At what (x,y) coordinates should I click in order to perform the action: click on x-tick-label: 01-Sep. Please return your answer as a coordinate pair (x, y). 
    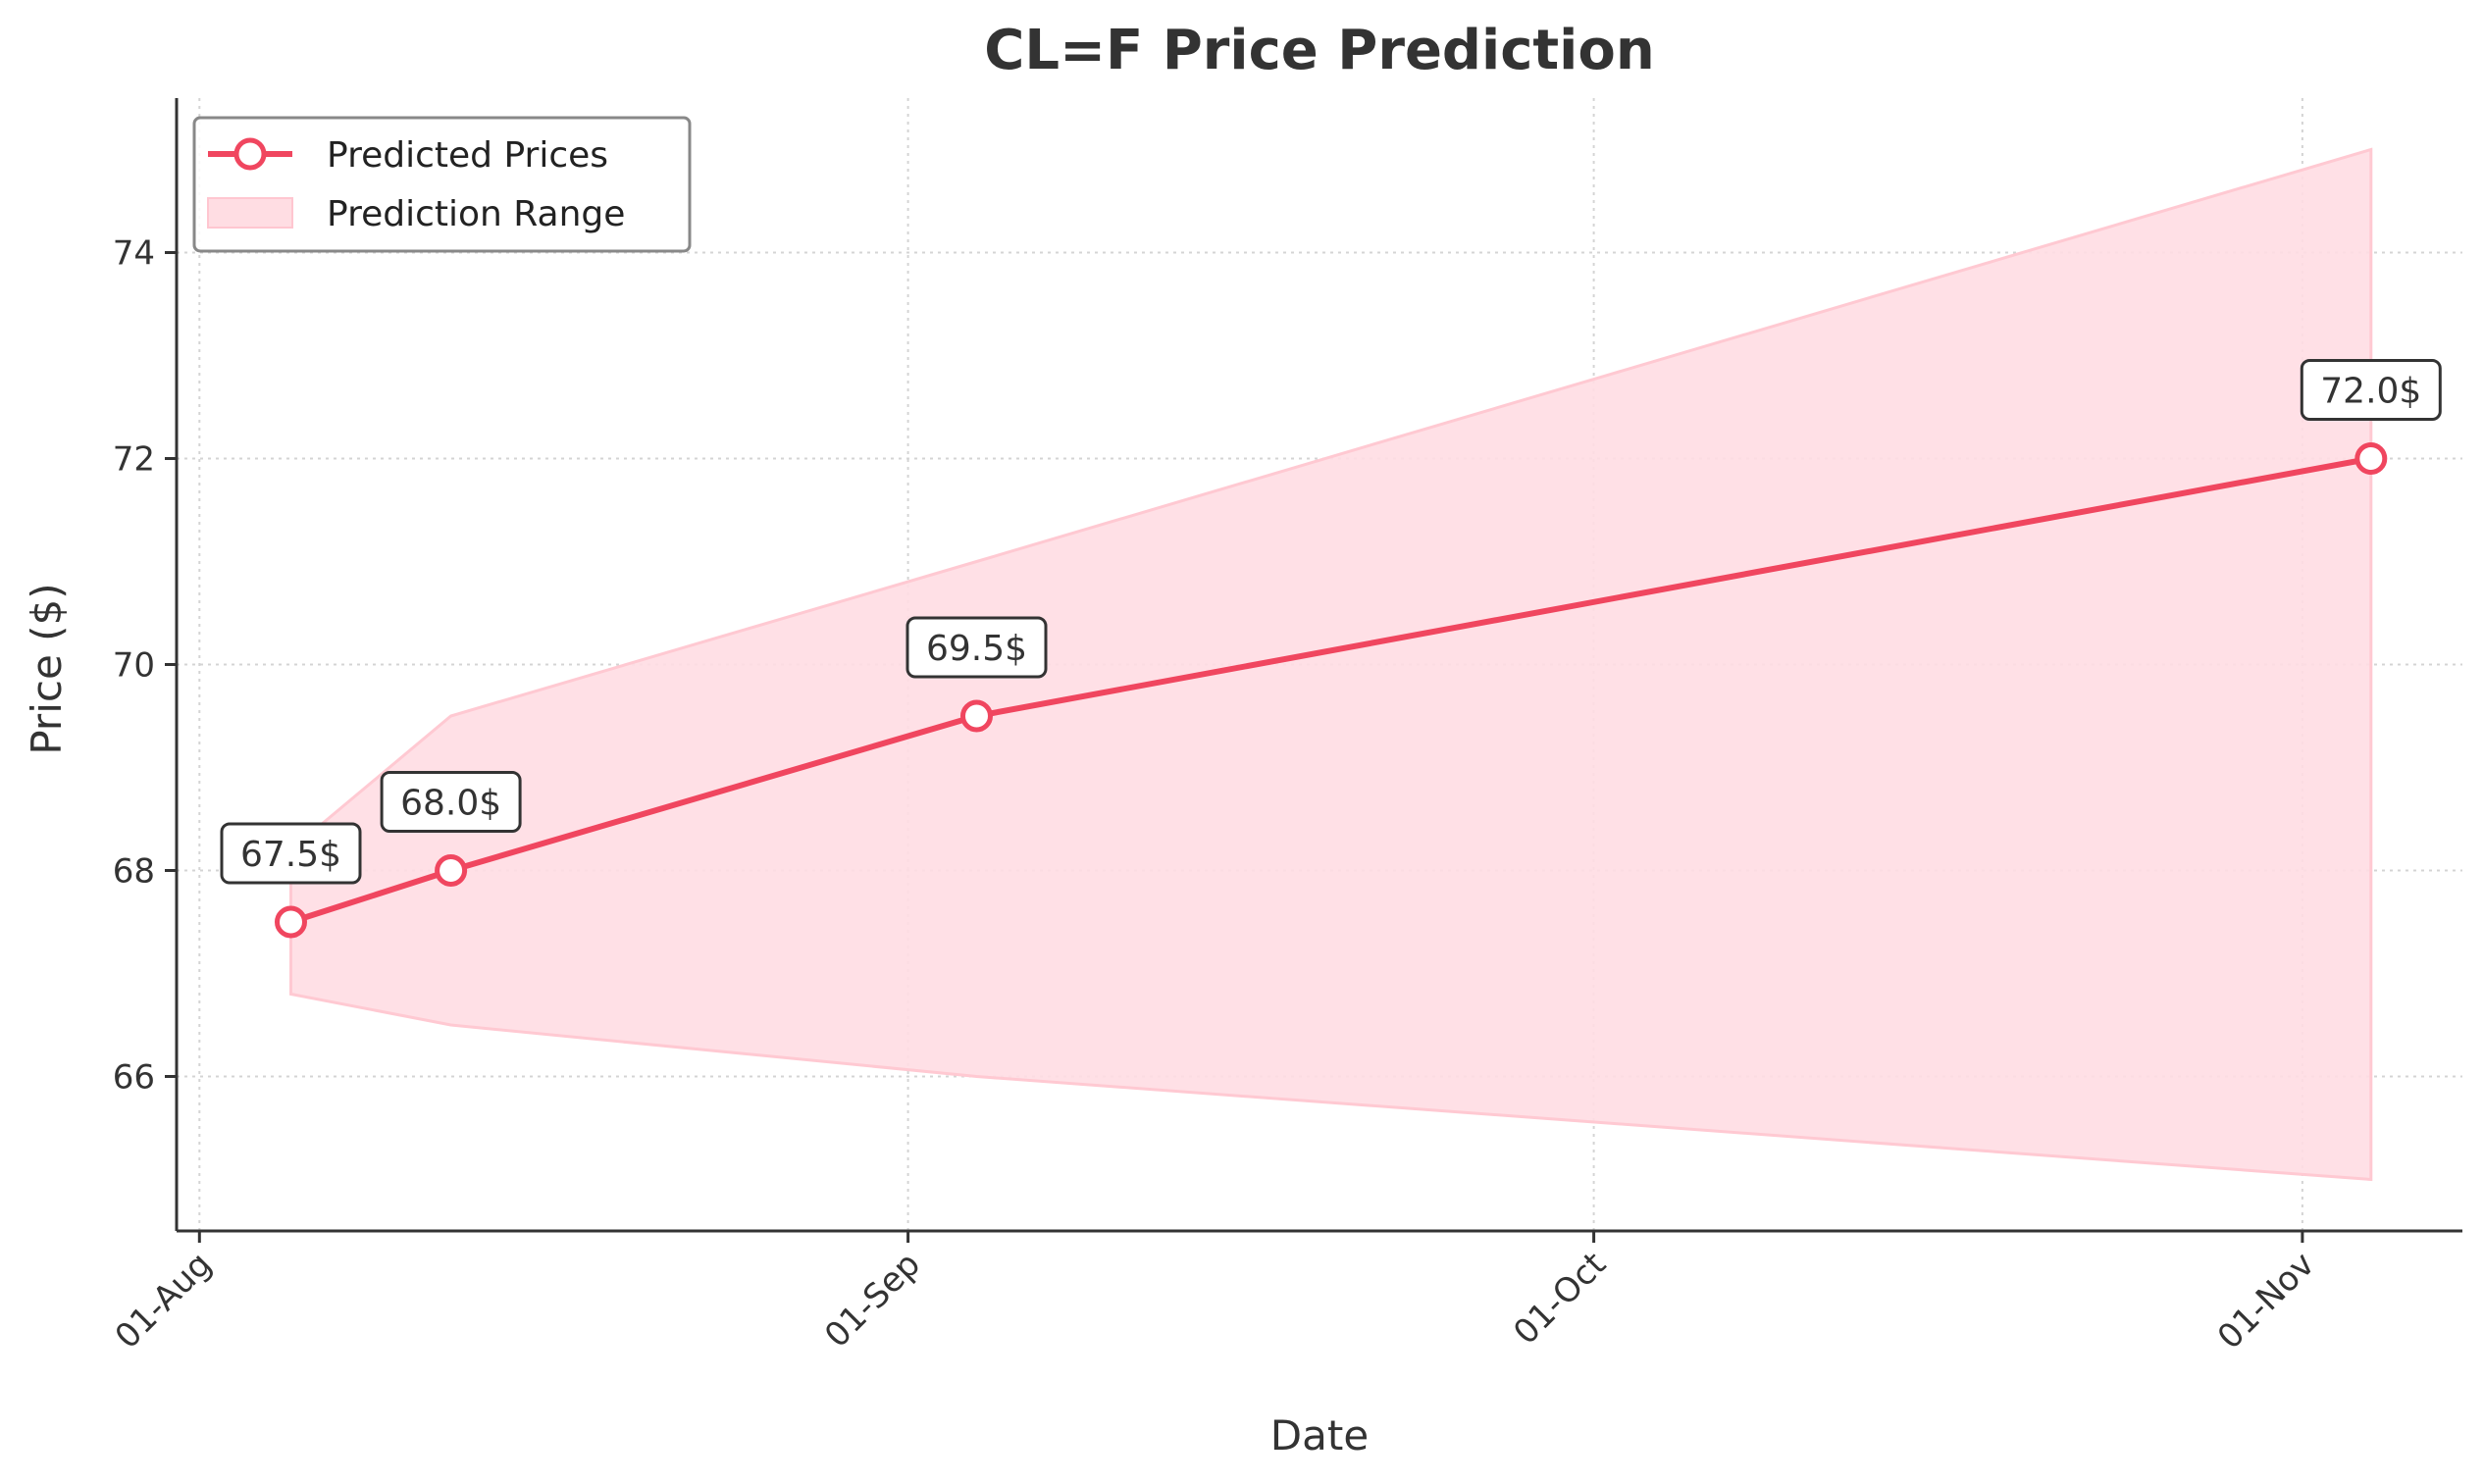
    Looking at the image, I should click on (872, 1300).